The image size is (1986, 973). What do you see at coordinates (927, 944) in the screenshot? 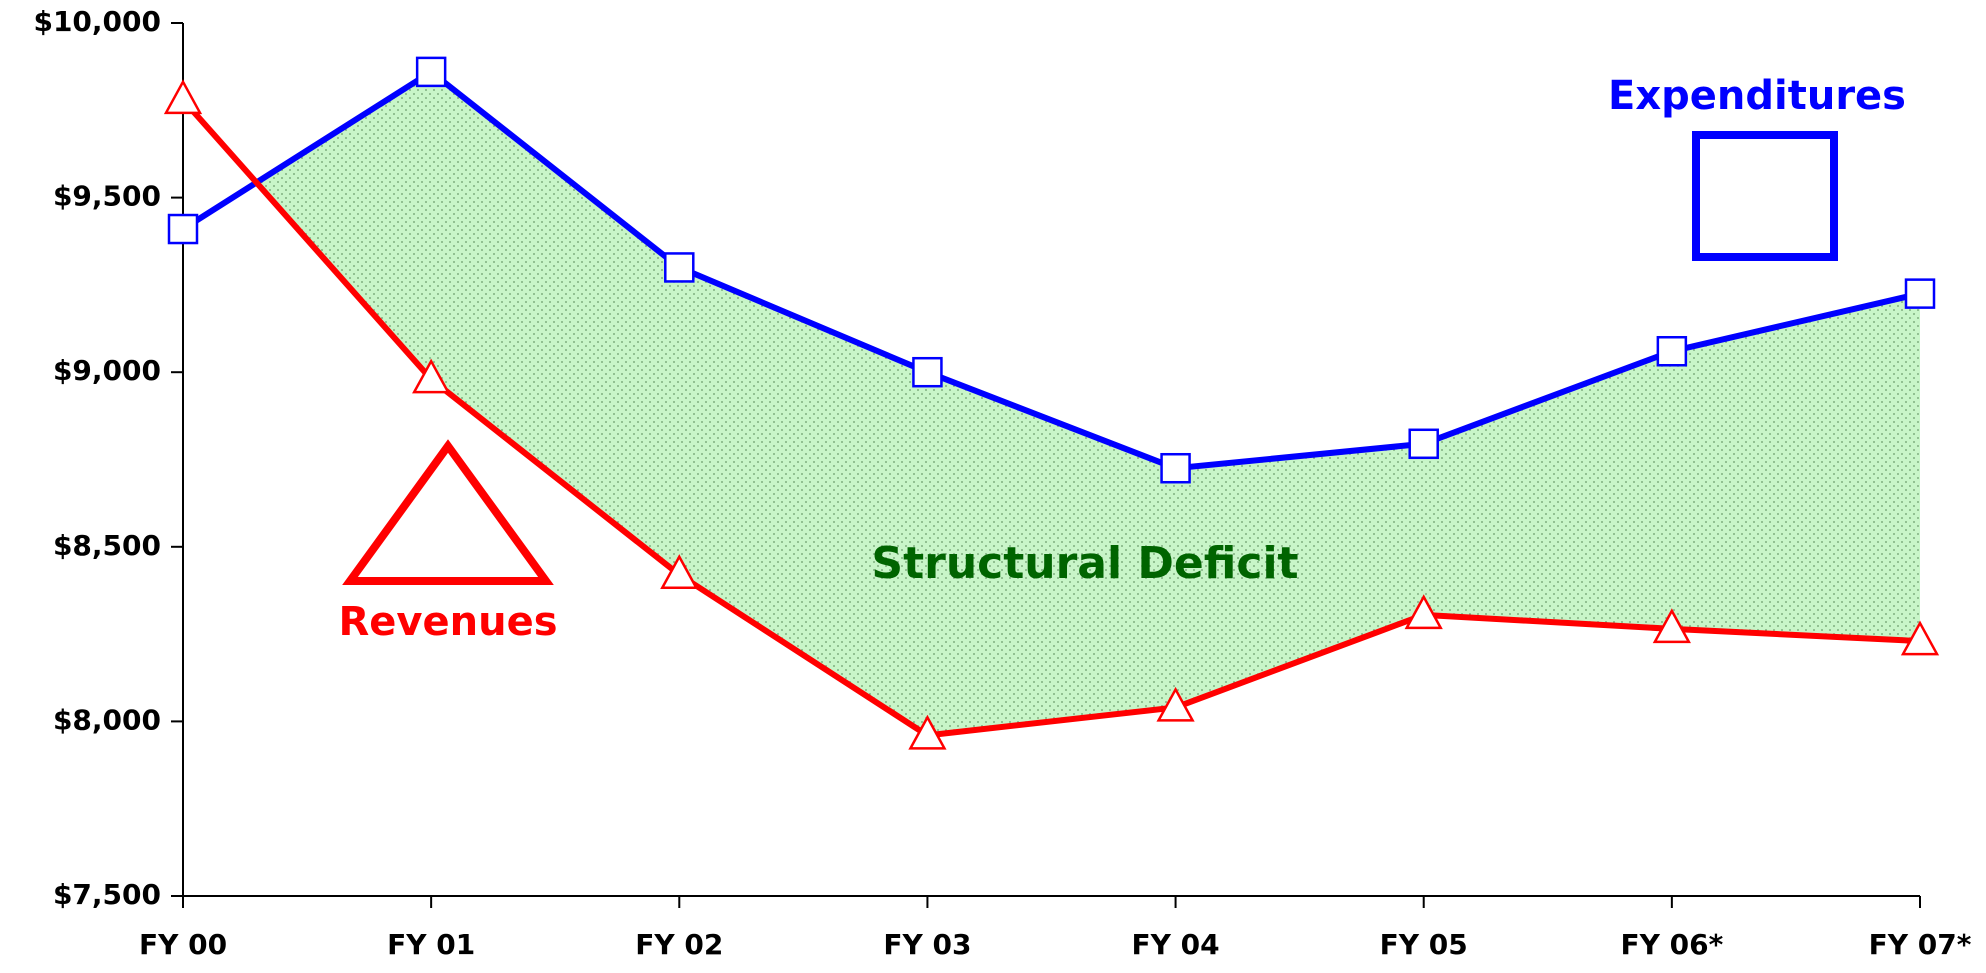
I see `x-tick-label: FY 03` at bounding box center [927, 944].